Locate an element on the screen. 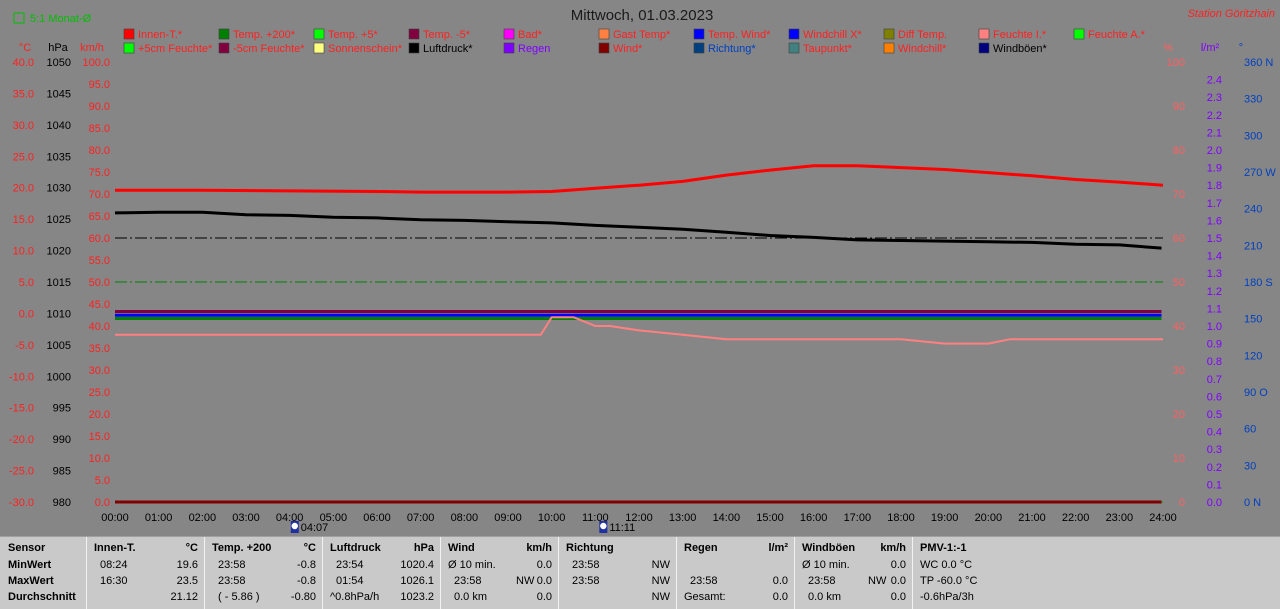 Image resolution: width=1280 pixels, height=609 pixels. wind-axis-unit: km/h is located at coordinates (92, 48).